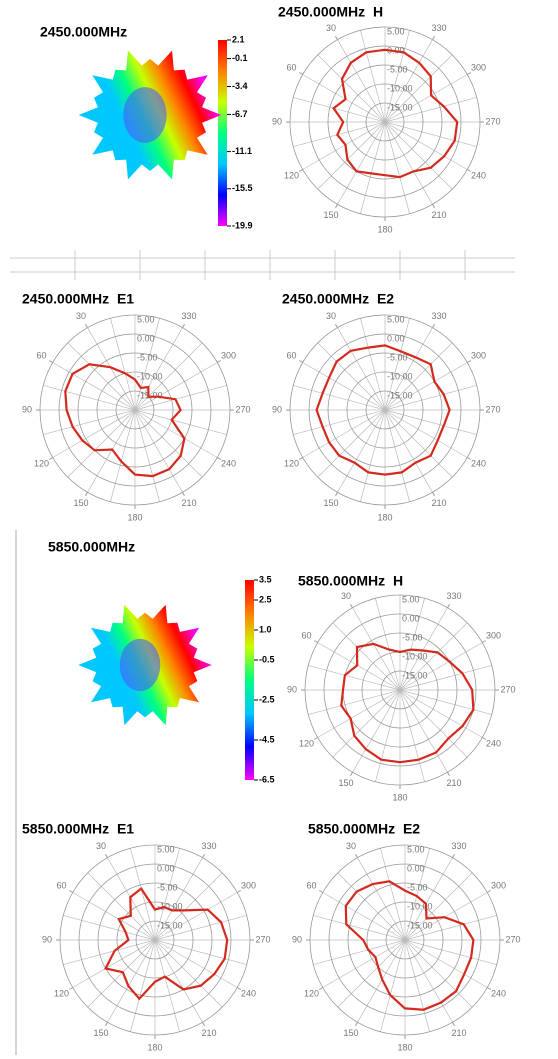  What do you see at coordinates (265, 579) in the screenshot?
I see `colorbar-tick-label: 3.5` at bounding box center [265, 579].